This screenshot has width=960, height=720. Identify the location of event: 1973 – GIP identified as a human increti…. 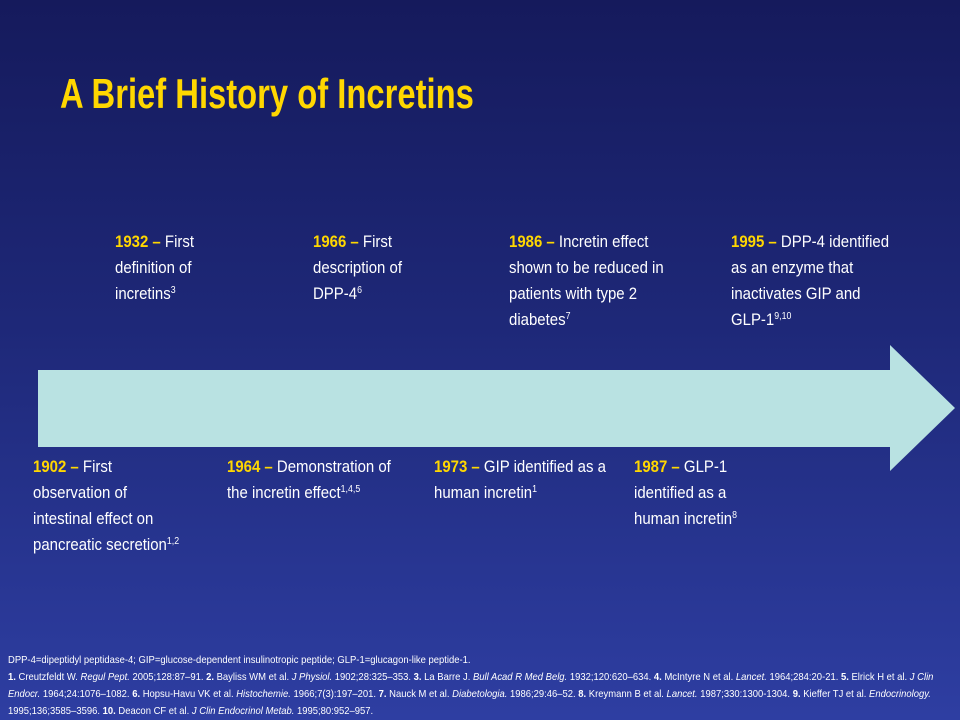
(520, 480).